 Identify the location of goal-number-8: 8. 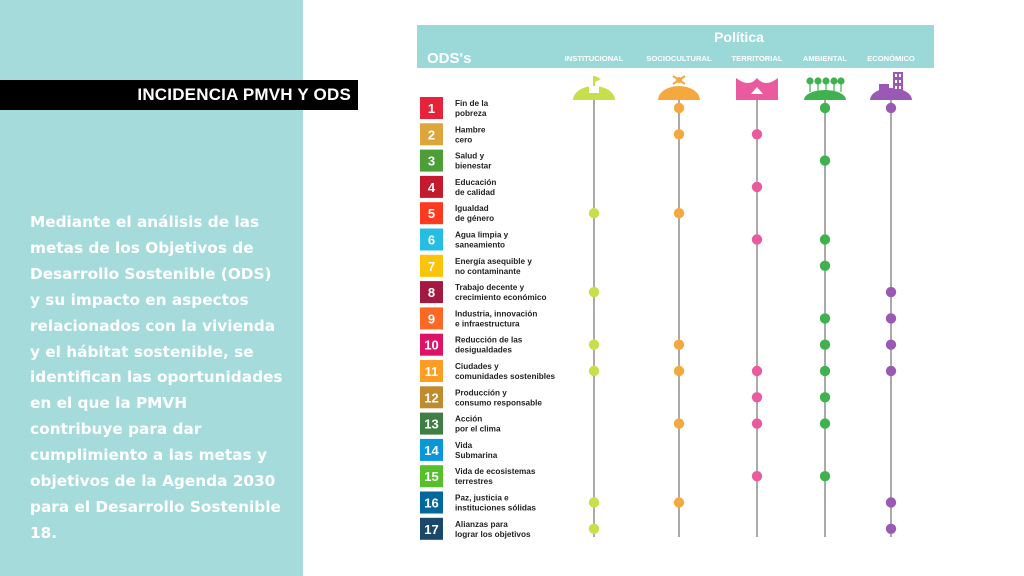
(431, 292).